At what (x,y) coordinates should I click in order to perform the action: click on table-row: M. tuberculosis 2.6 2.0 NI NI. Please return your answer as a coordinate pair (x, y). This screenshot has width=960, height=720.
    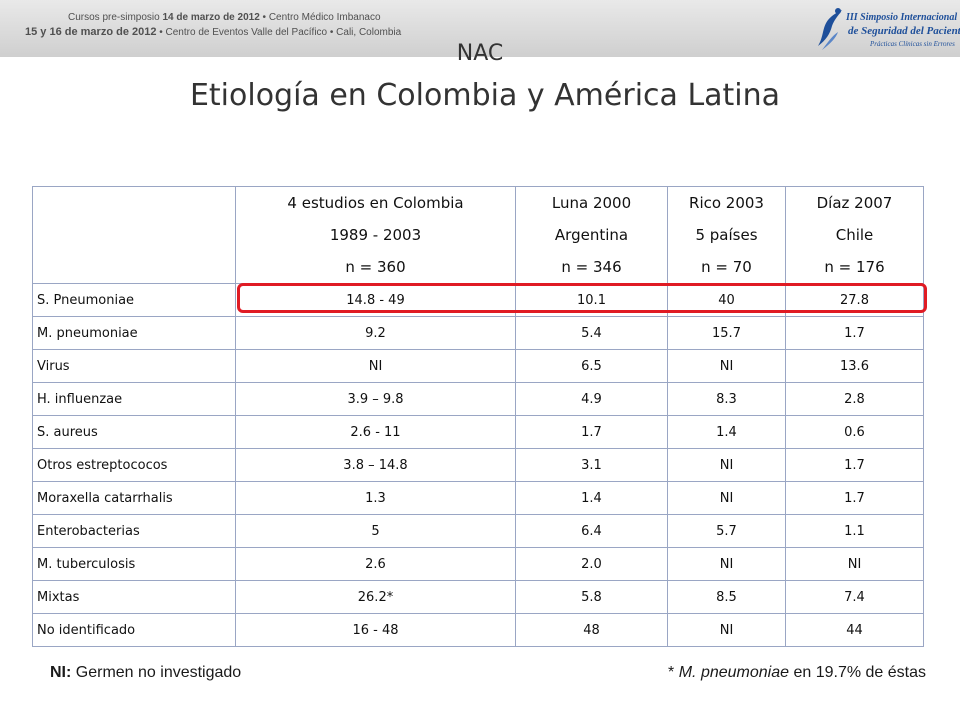
    Looking at the image, I should click on (478, 564).